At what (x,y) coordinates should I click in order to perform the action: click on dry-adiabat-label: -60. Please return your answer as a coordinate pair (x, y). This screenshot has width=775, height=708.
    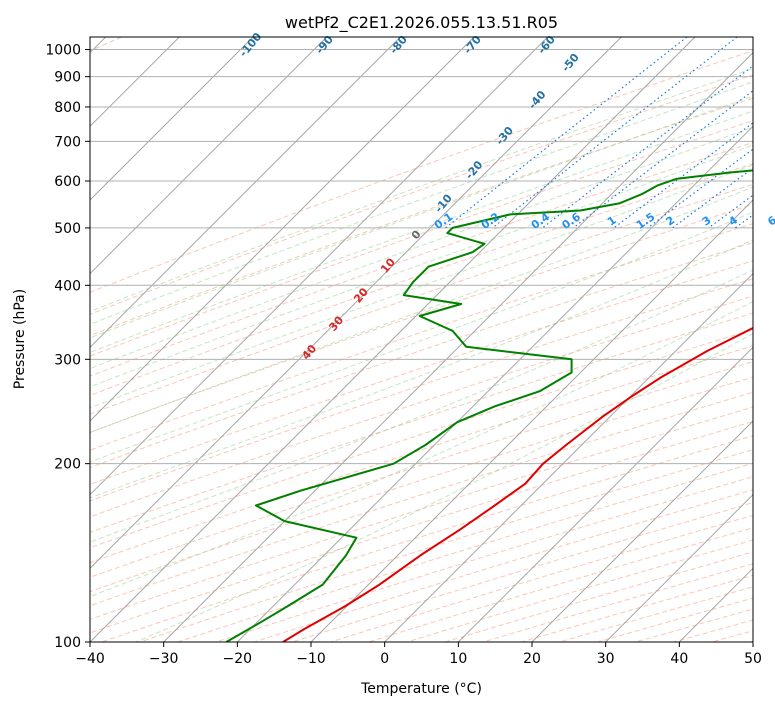
    Looking at the image, I should click on (546, 45).